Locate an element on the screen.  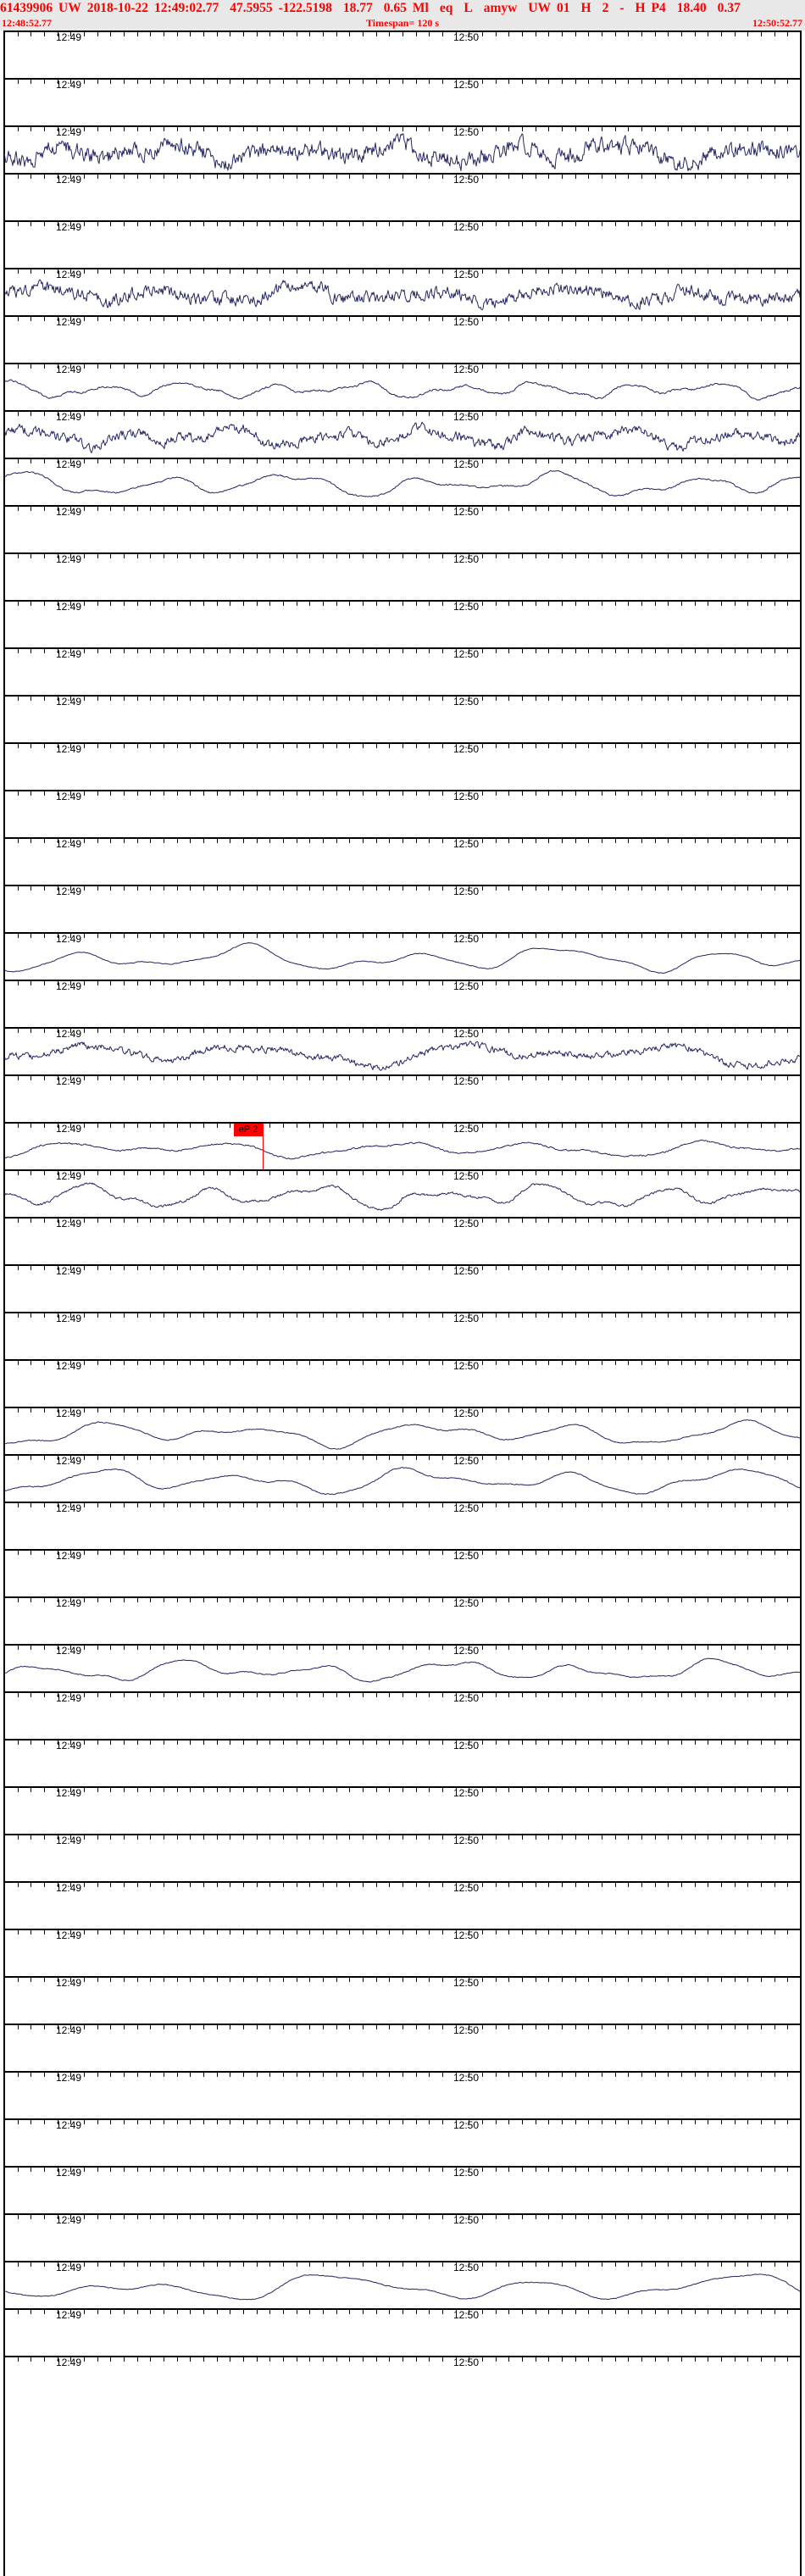
minute-tick-label: 12:49 is located at coordinates (68, 417).